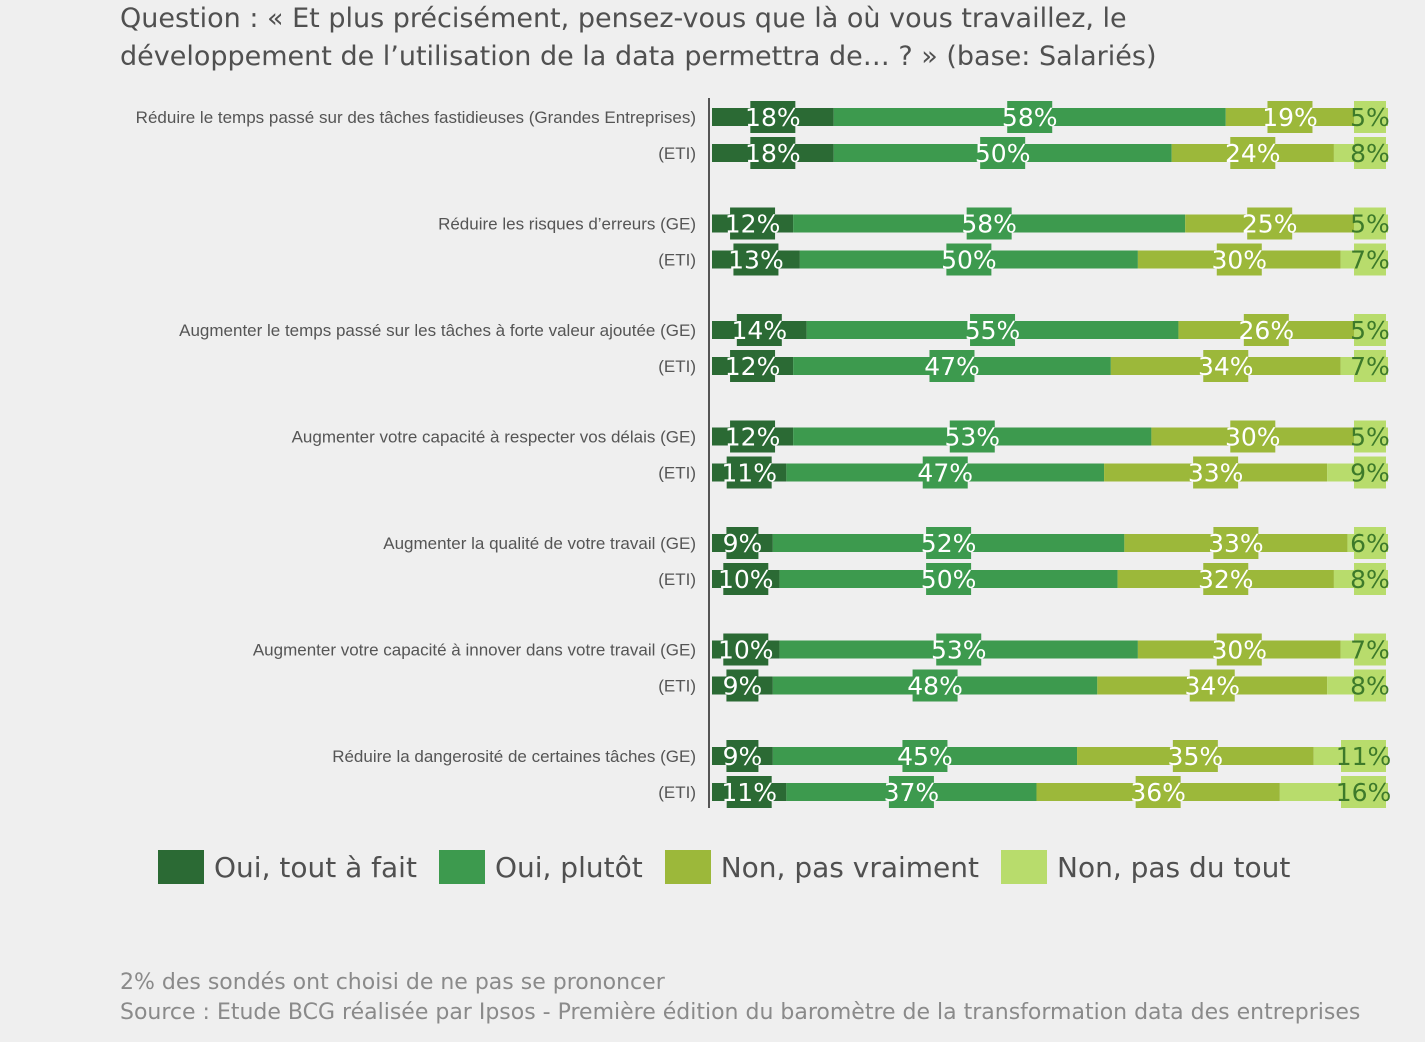 This screenshot has height=1042, width=1425. I want to click on data-label: 12%, so click(753, 437).